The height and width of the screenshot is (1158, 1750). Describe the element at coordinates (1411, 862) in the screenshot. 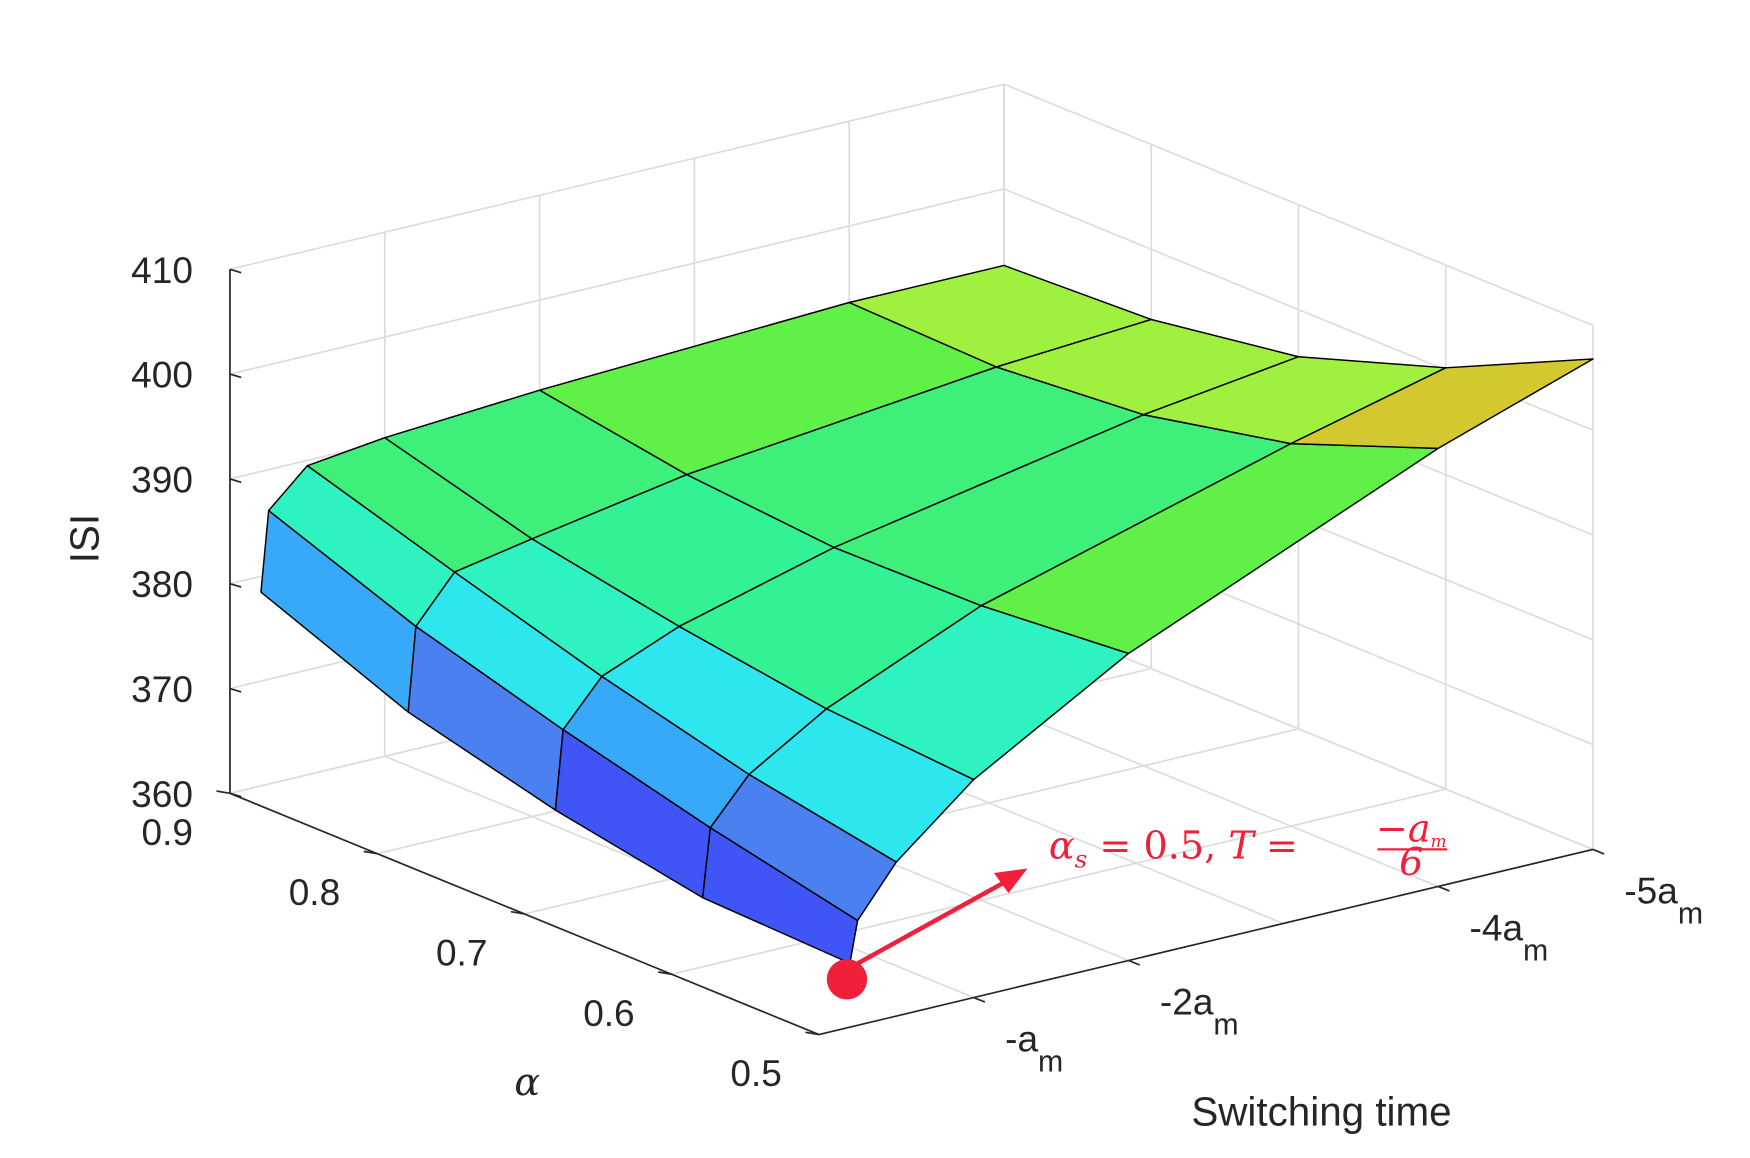

I see `annotation-fraction-denominator: 6` at that location.